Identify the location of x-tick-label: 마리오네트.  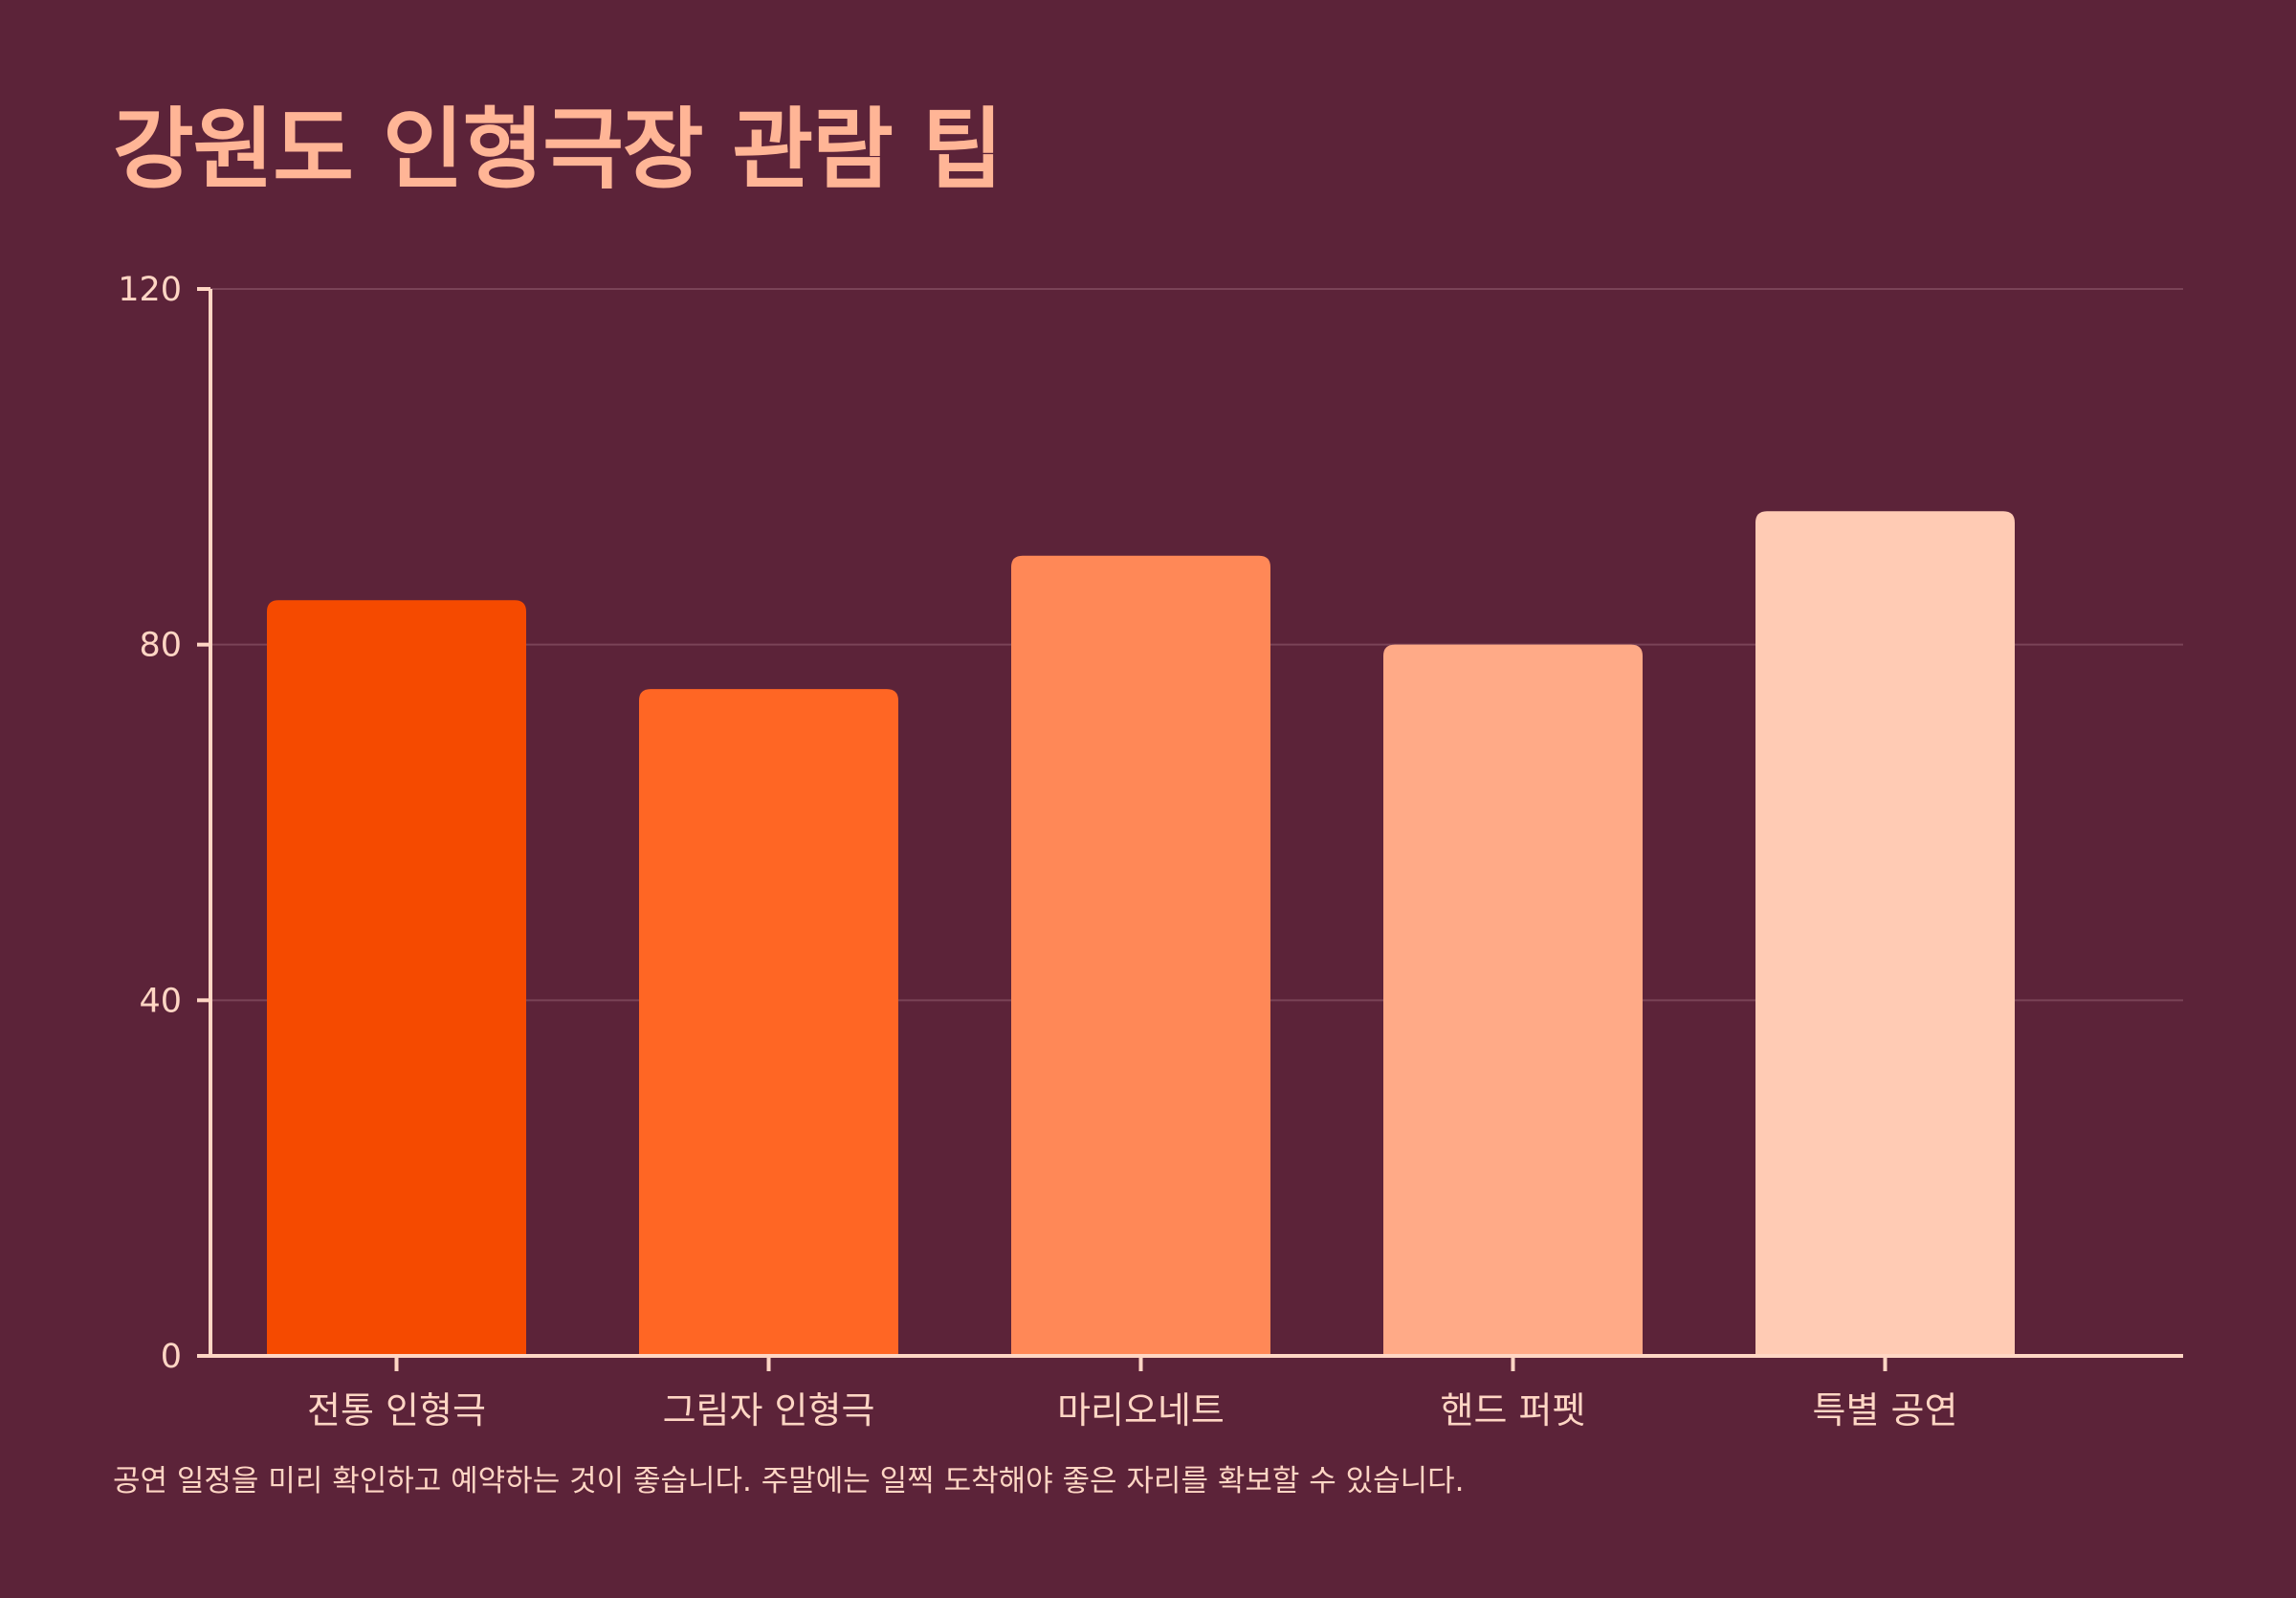
(1141, 1410).